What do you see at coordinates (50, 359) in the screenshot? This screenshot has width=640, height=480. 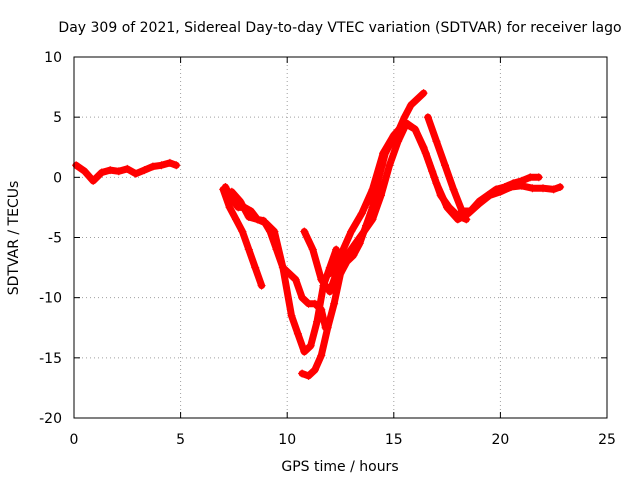 I see `y-tick-label: -15` at bounding box center [50, 359].